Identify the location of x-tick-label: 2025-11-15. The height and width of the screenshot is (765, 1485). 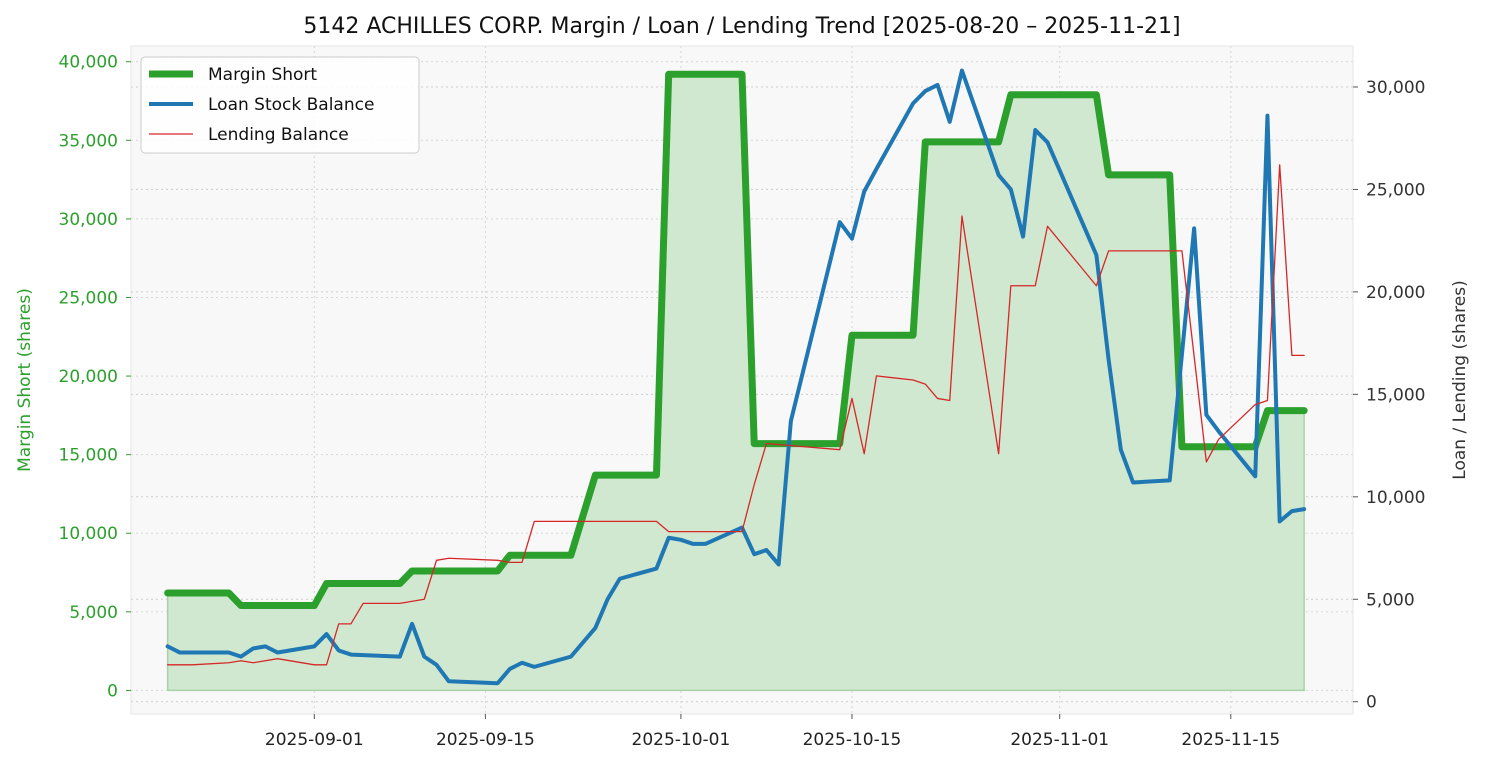
(1230, 740).